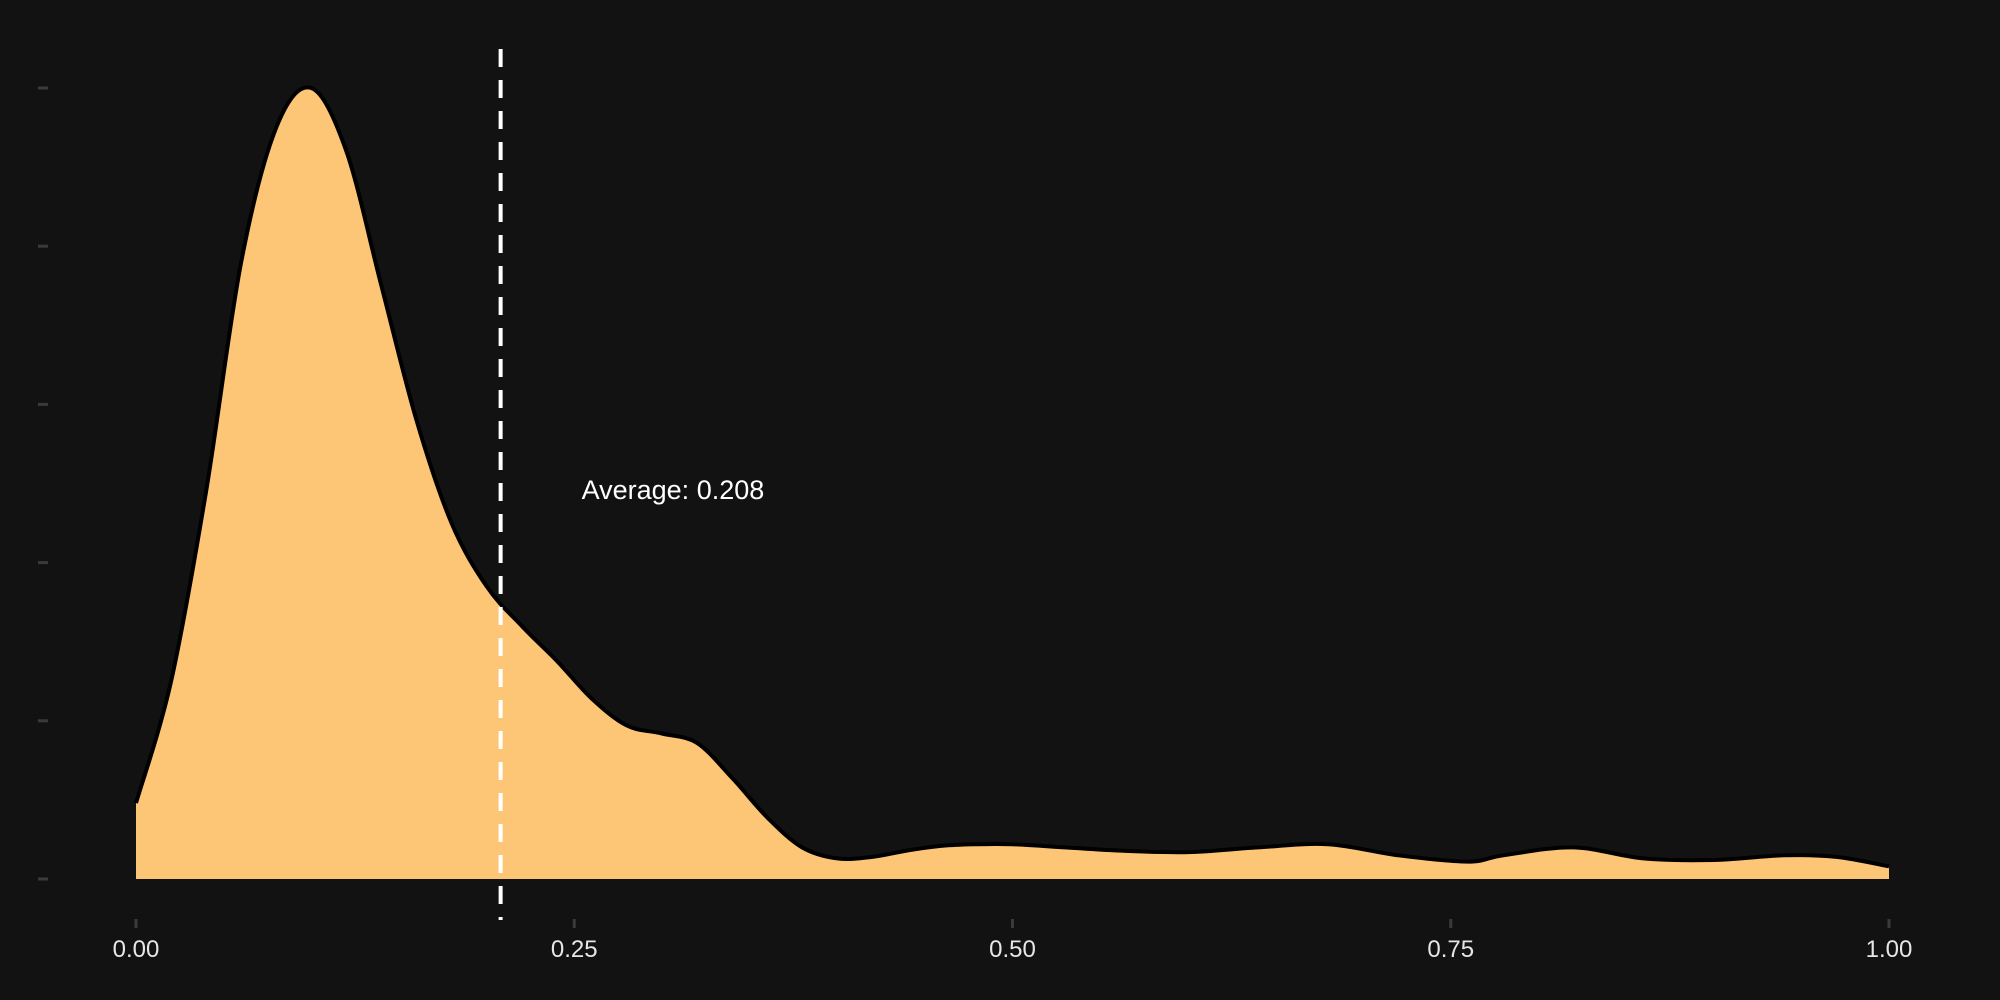 Image resolution: width=2000 pixels, height=1000 pixels. Describe the element at coordinates (43, 483) in the screenshot. I see `y-axis-ticks` at that location.